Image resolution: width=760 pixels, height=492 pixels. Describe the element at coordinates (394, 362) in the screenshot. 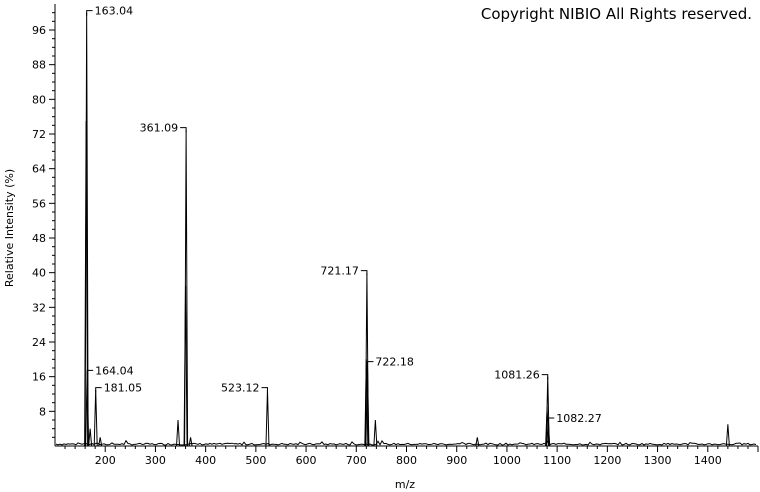

I see `peak-label: 722.18` at that location.